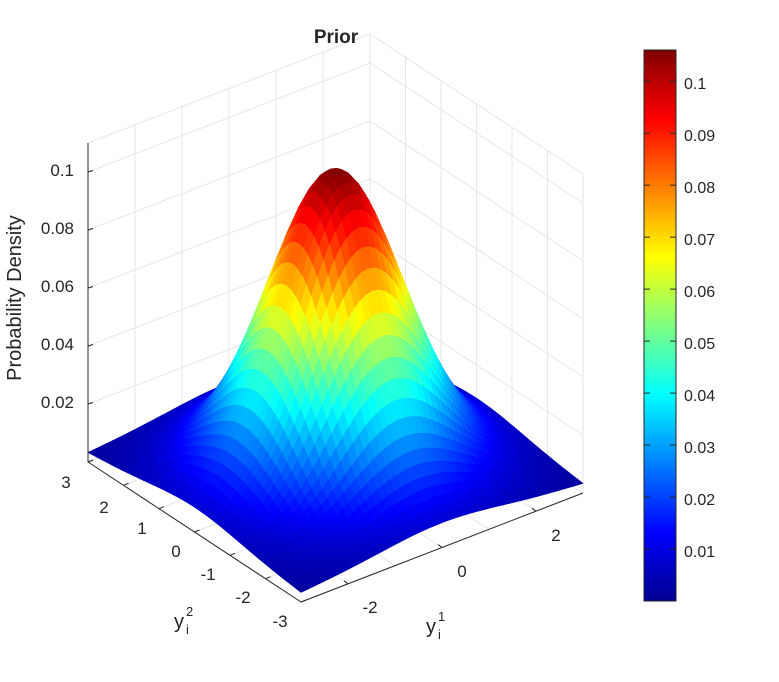  Describe the element at coordinates (699, 448) in the screenshot. I see `colorbar-tick-label: 0.03` at that location.